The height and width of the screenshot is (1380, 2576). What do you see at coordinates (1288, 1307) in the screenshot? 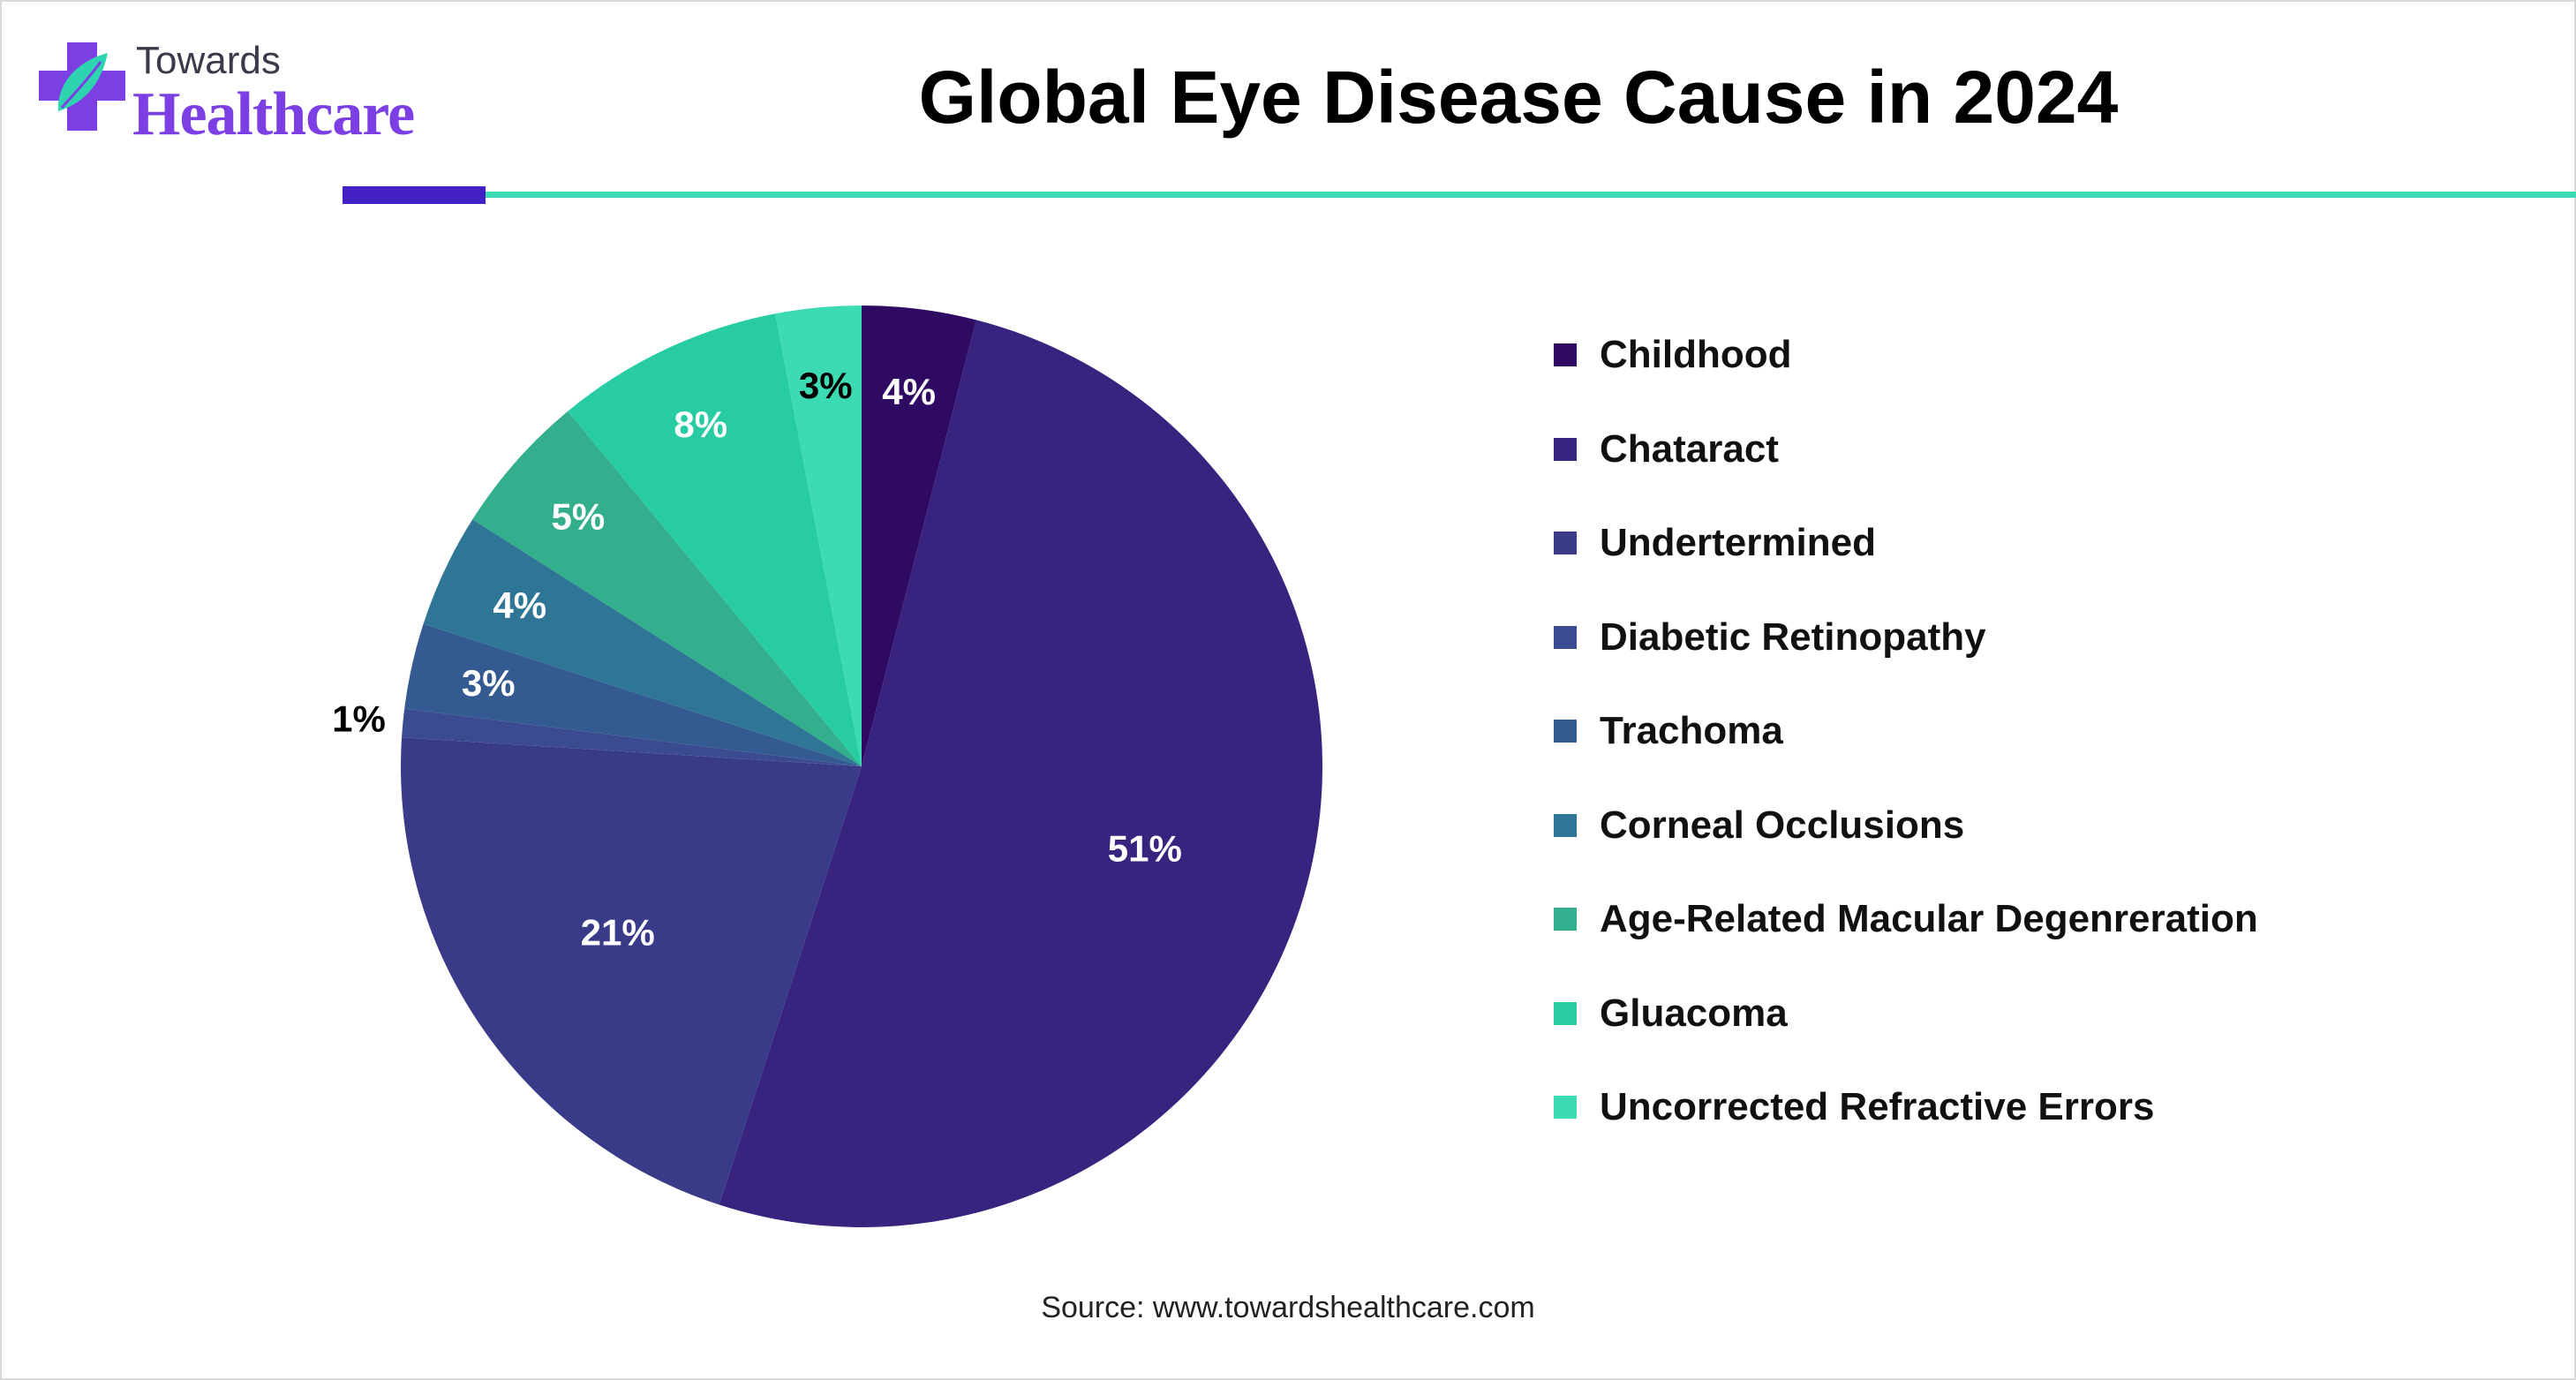
I see `source-note: Source: www.towardshealthcare.com` at bounding box center [1288, 1307].